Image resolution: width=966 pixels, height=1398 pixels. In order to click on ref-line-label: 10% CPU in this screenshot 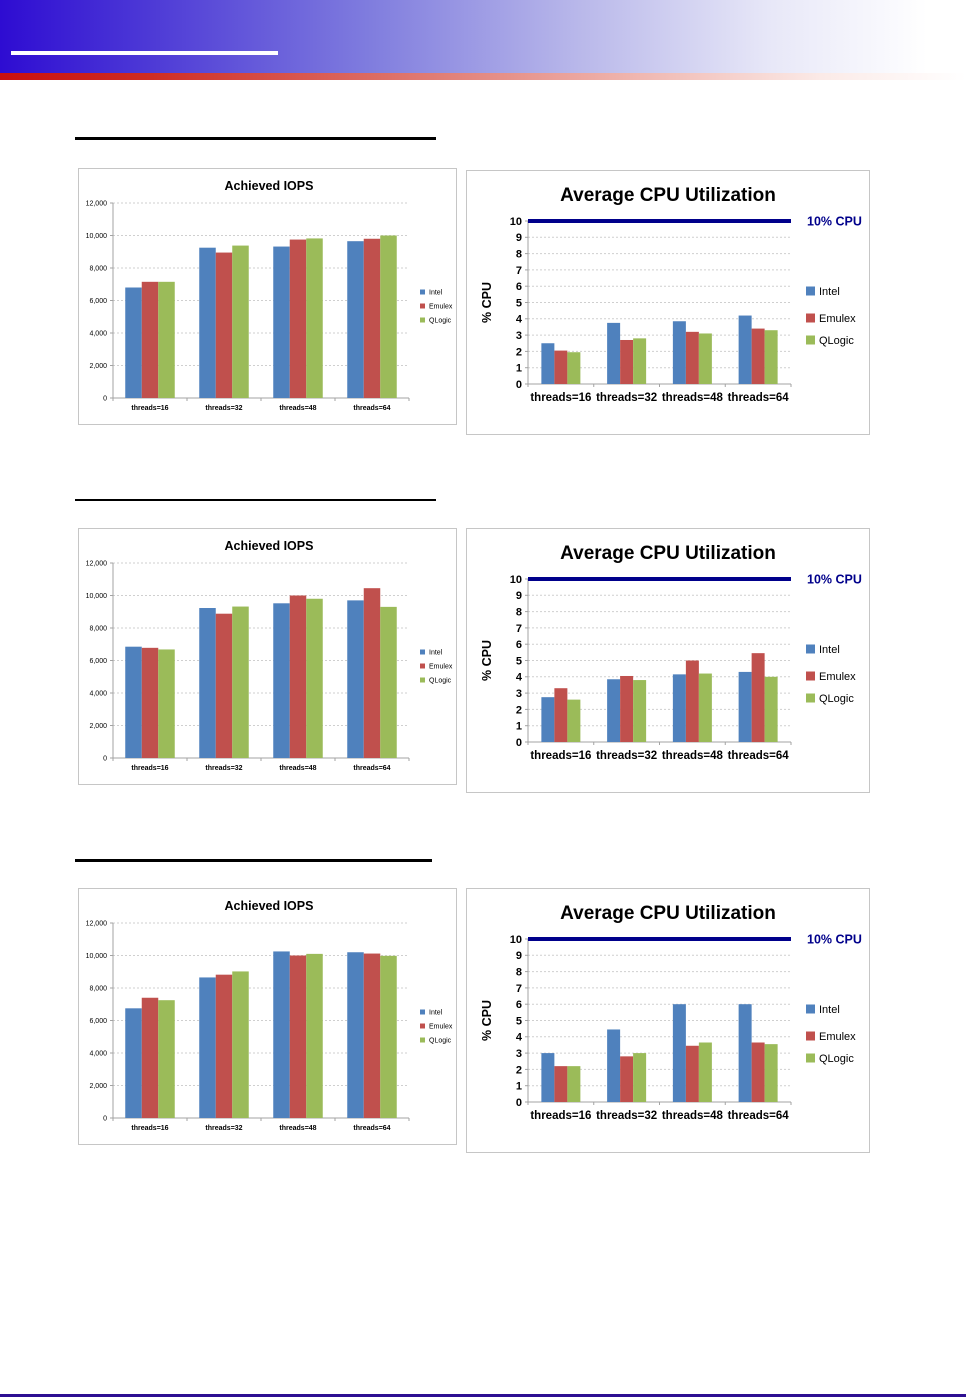, I will do `click(834, 940)`.